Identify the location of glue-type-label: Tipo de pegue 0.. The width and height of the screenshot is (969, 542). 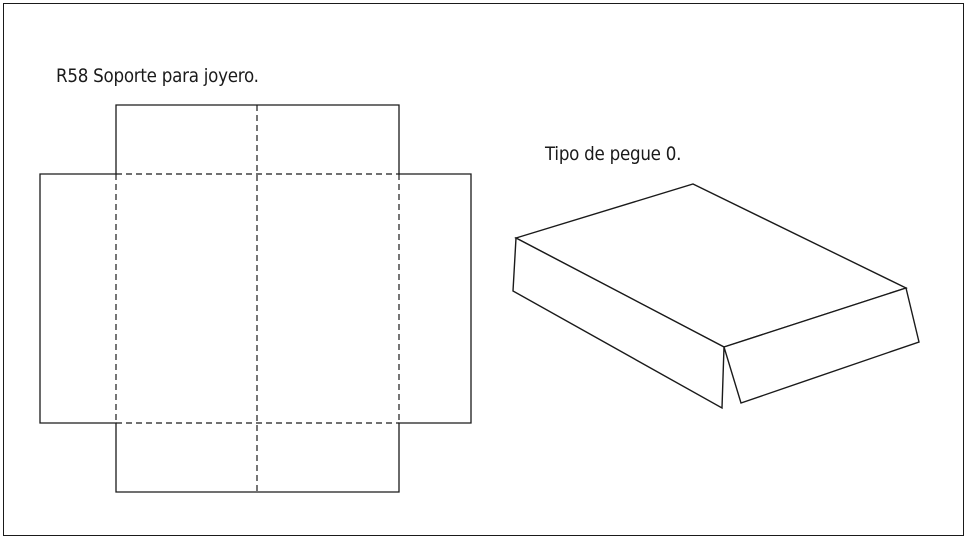
(613, 154).